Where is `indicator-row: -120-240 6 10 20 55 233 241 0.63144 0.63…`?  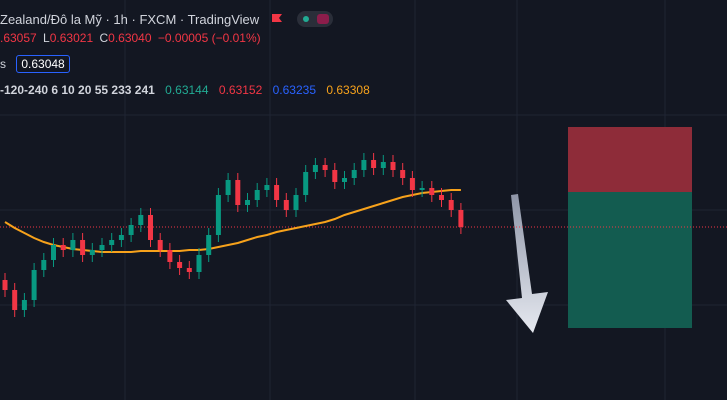
indicator-row: -120-240 6 10 20 55 233 241 0.63144 0.63… is located at coordinates (186, 90).